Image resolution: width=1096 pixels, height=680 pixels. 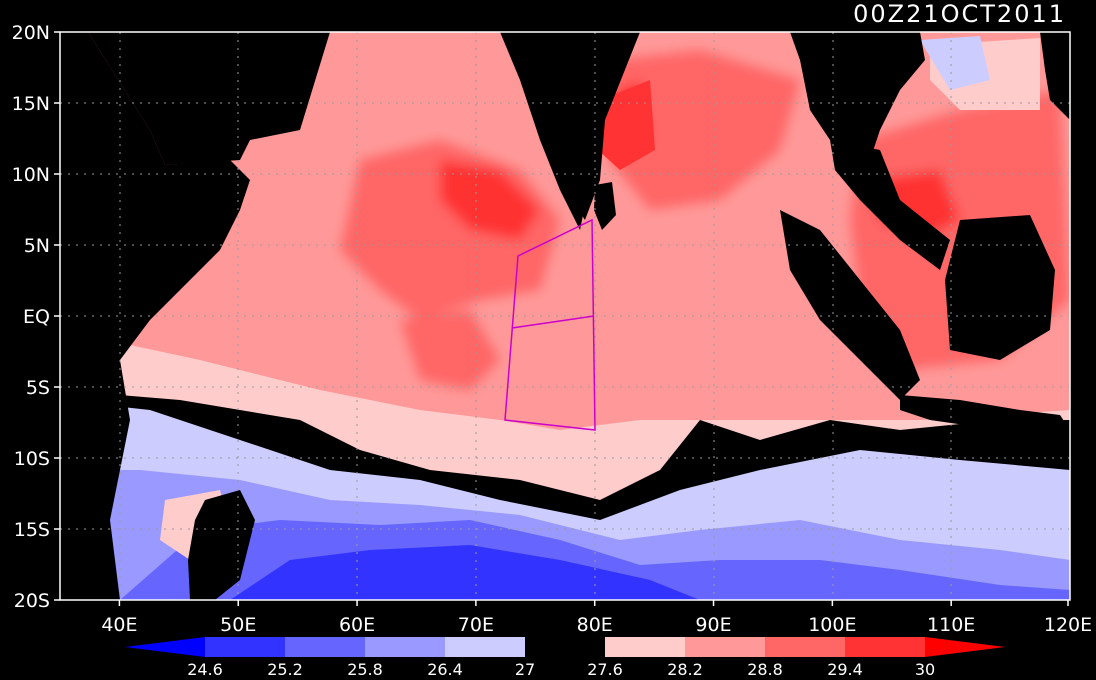 I want to click on lat-tick-label: 20S, so click(x=32, y=601).